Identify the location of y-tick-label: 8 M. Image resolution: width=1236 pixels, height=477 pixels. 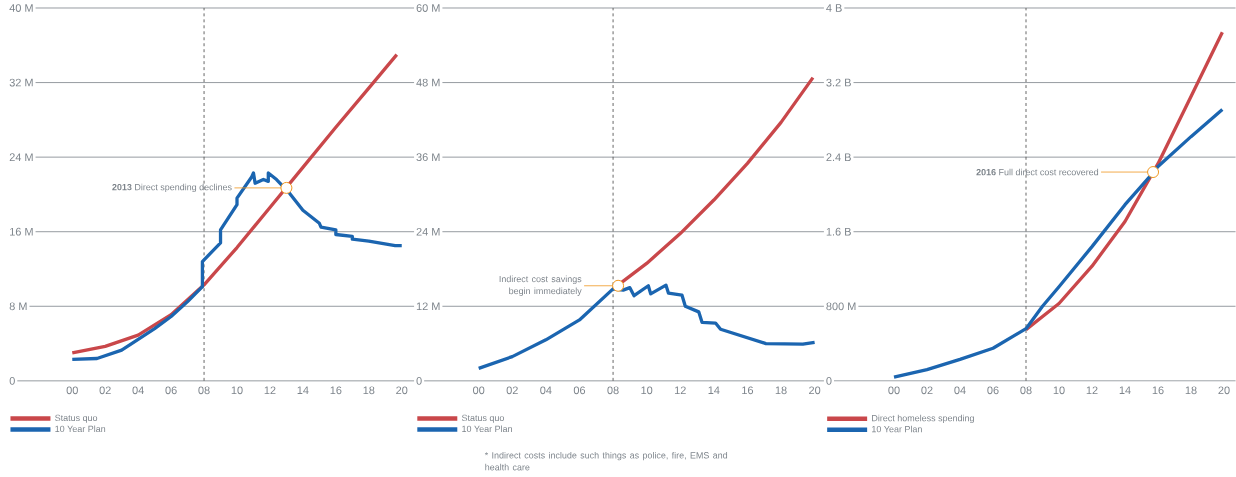
(18, 306).